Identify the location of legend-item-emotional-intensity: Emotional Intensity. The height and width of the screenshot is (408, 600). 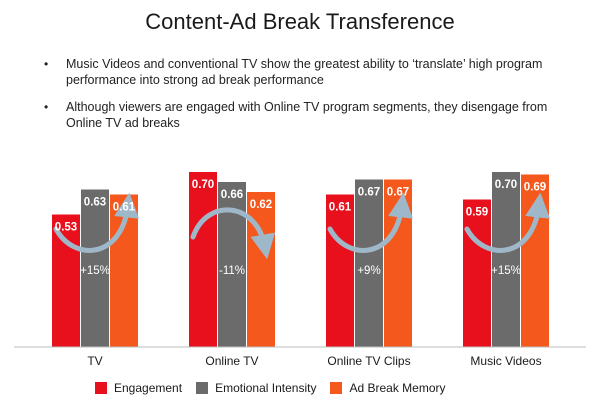
(256, 388).